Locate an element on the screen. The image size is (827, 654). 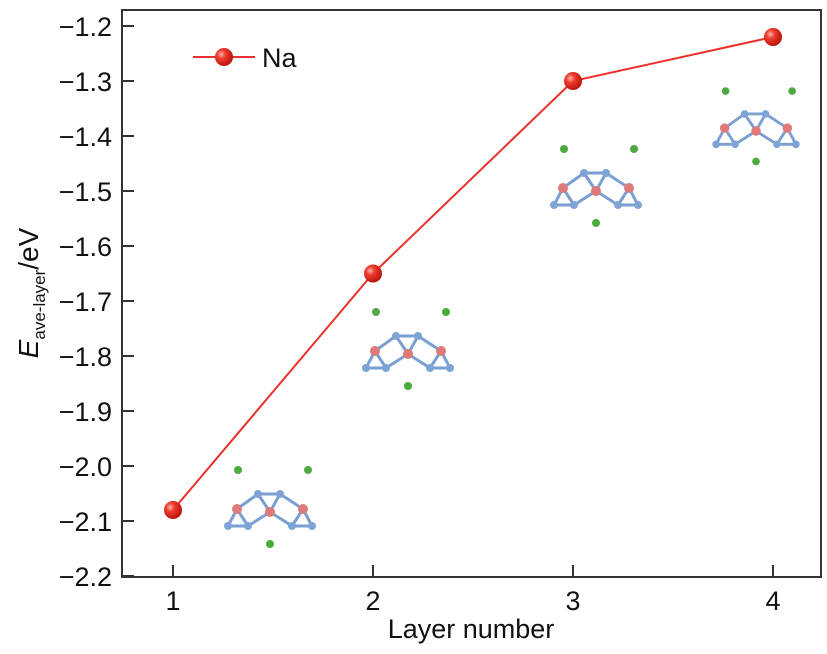
y-tick-label: −2.1 is located at coordinates (85, 522).